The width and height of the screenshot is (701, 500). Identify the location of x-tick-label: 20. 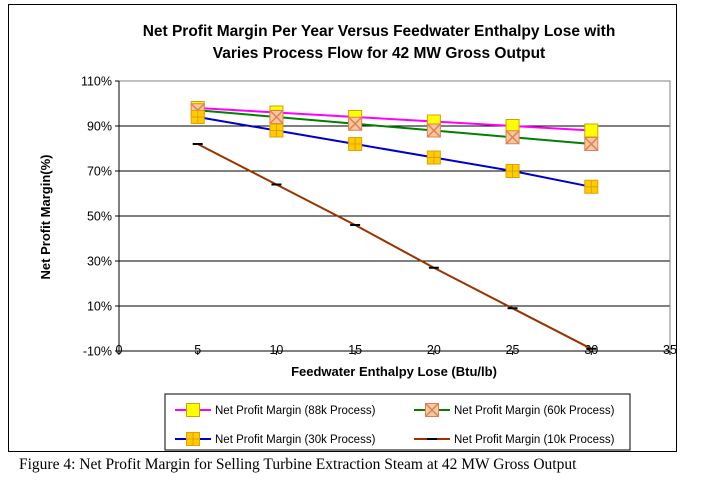
(434, 350).